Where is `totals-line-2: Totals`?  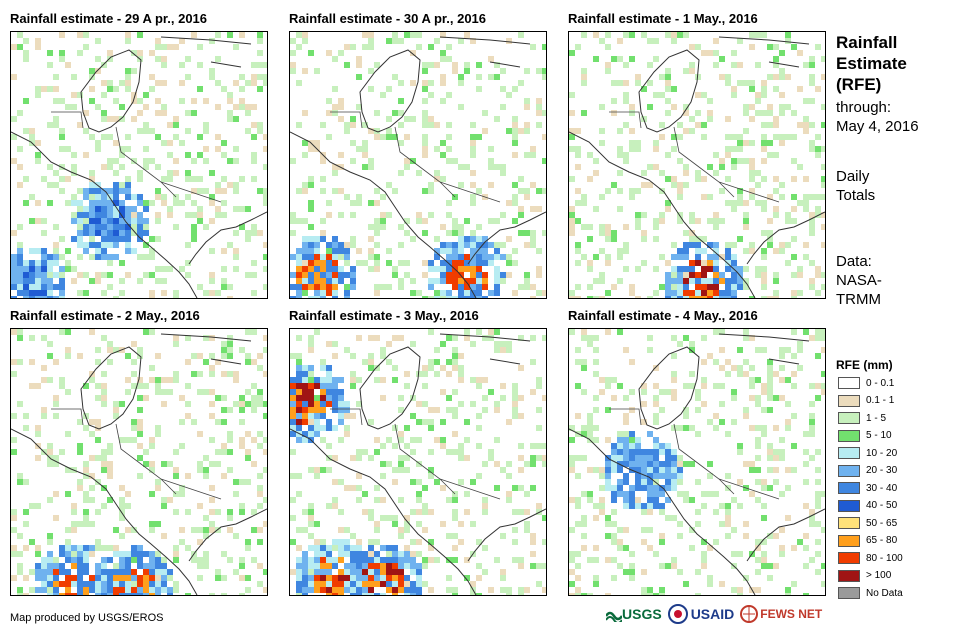
totals-line-2: Totals is located at coordinates (856, 195).